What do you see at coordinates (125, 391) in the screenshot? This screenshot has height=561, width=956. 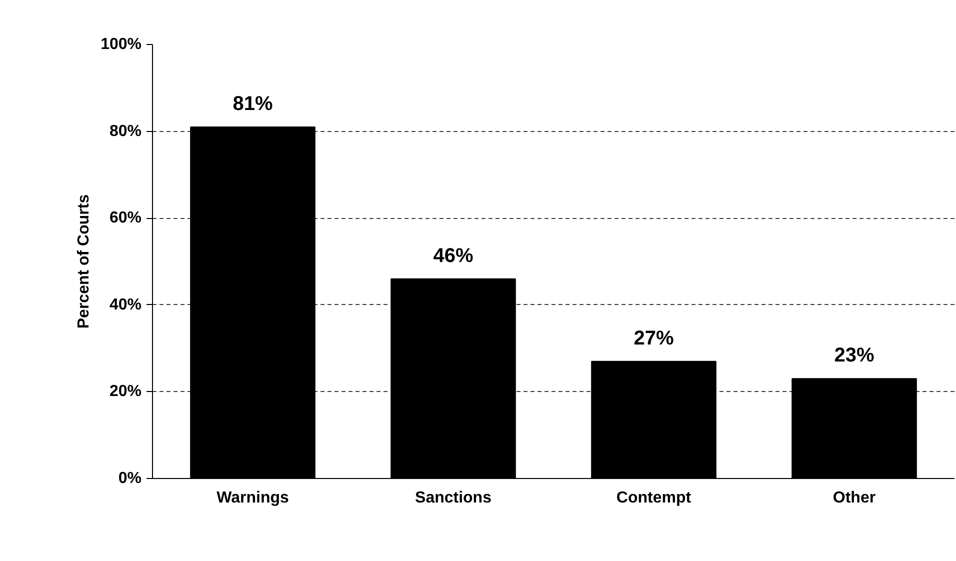 I see `y-tick-label: 20%` at bounding box center [125, 391].